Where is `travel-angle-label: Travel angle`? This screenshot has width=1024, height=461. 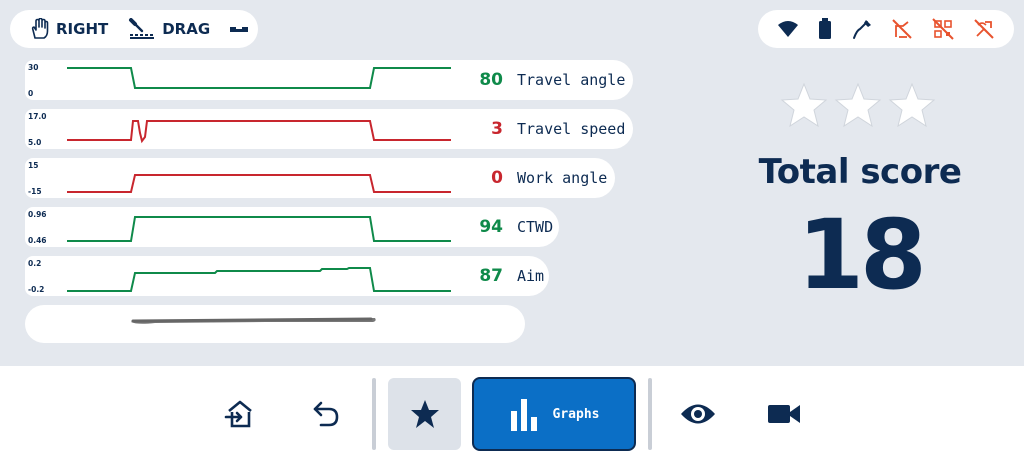
travel-angle-label: Travel angle is located at coordinates (571, 80).